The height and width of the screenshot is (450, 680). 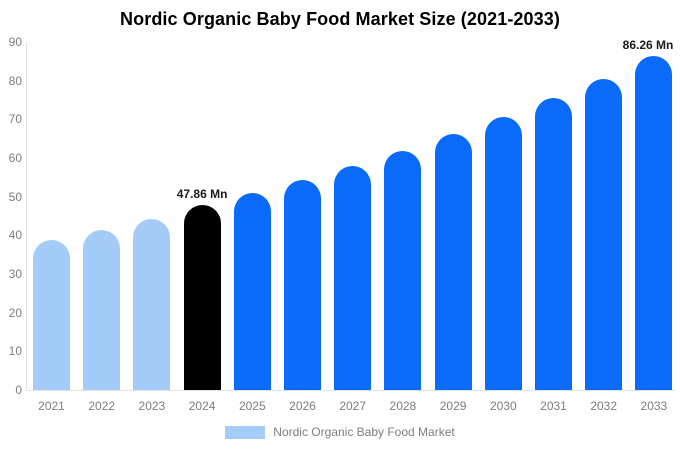 What do you see at coordinates (202, 297) in the screenshot?
I see `bar-2024` at bounding box center [202, 297].